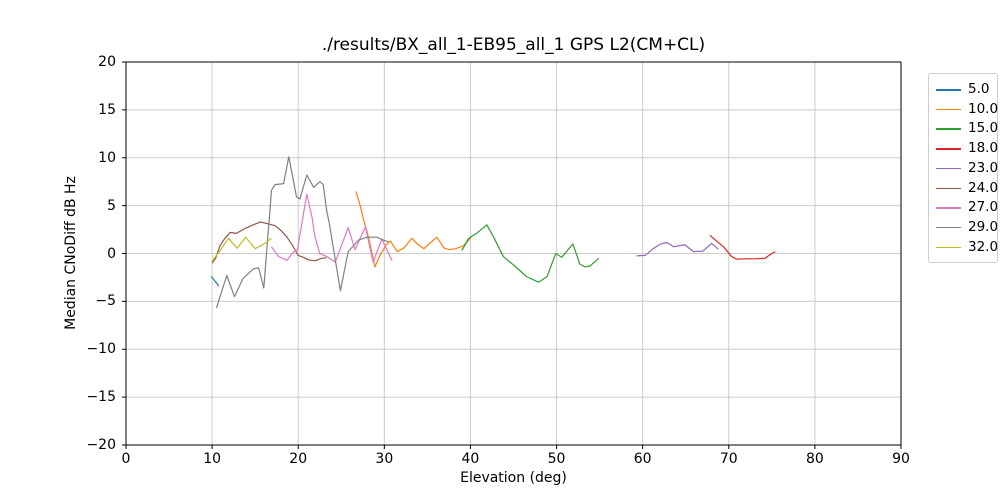 The height and width of the screenshot is (500, 1000). Describe the element at coordinates (964, 110) in the screenshot. I see `legend-entry: 10.0` at that location.